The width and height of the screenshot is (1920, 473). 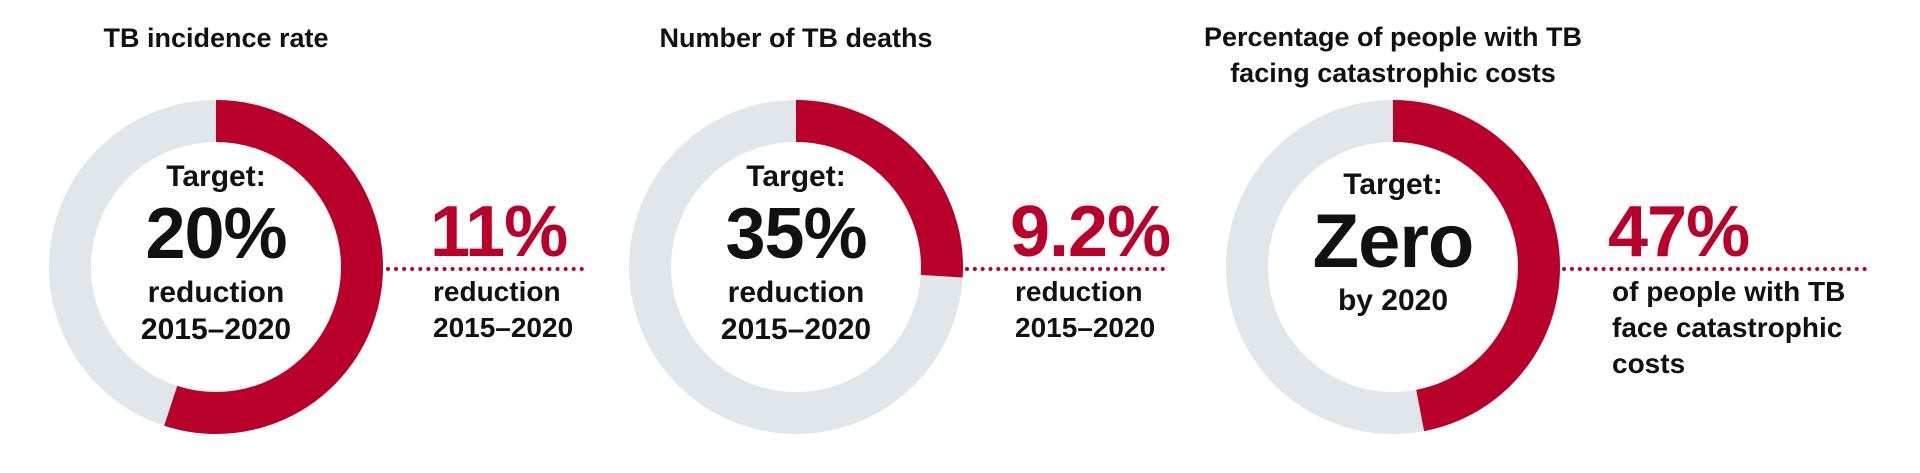 What do you see at coordinates (1393, 73) in the screenshot?
I see `title-line: facing catastrophic costs` at bounding box center [1393, 73].